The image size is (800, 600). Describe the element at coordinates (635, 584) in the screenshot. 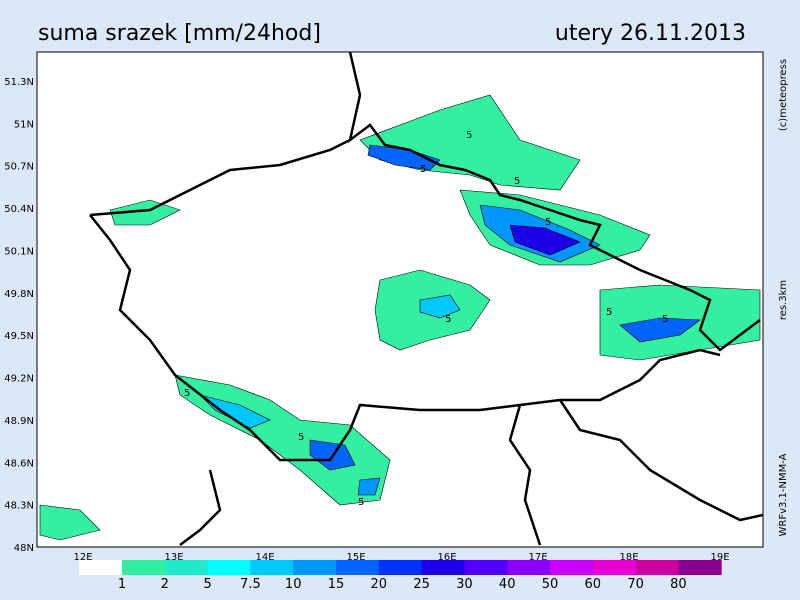

I see `colorbar-label: 70` at that location.